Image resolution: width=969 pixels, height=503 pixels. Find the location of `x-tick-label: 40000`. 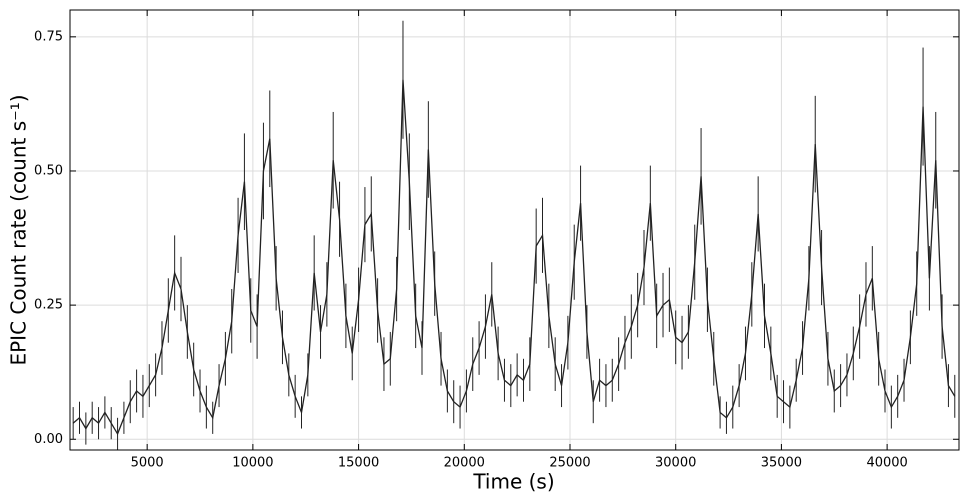

x-tick-label: 40000 is located at coordinates (886, 463).